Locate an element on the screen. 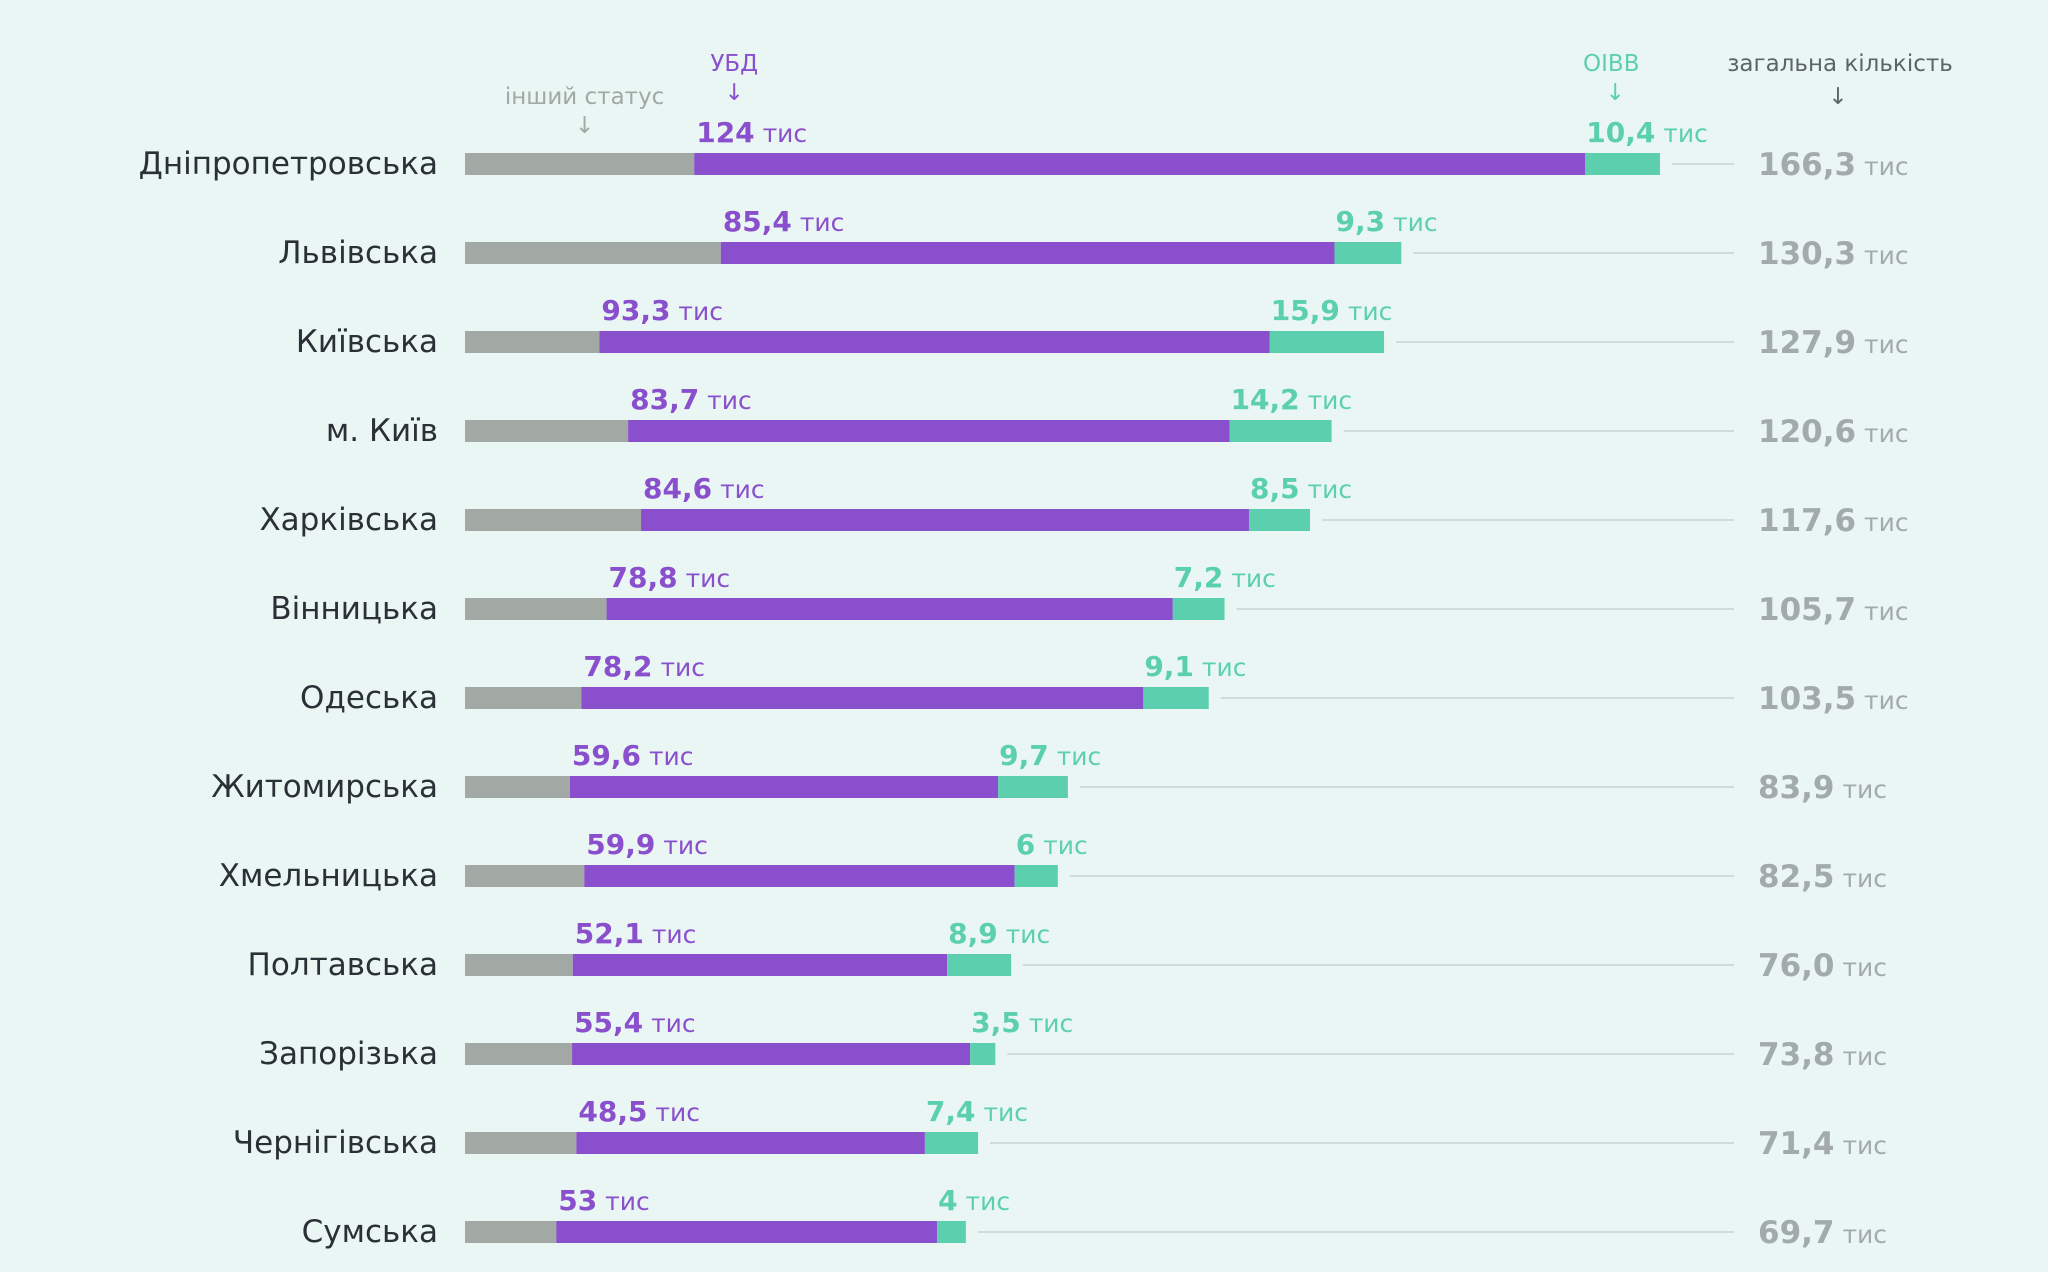  total-value: 120,6 is located at coordinates (1807, 432).